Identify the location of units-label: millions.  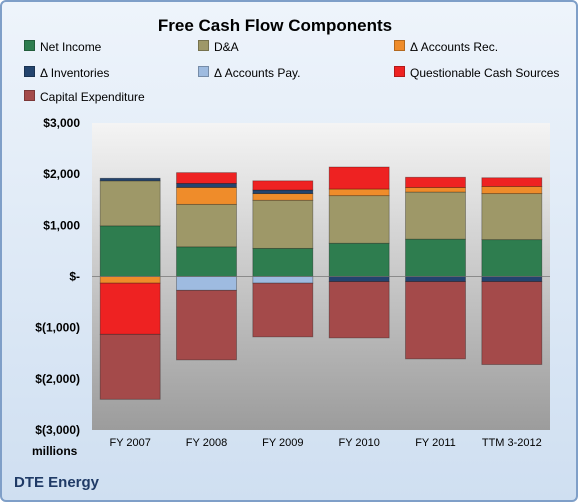
(55, 451).